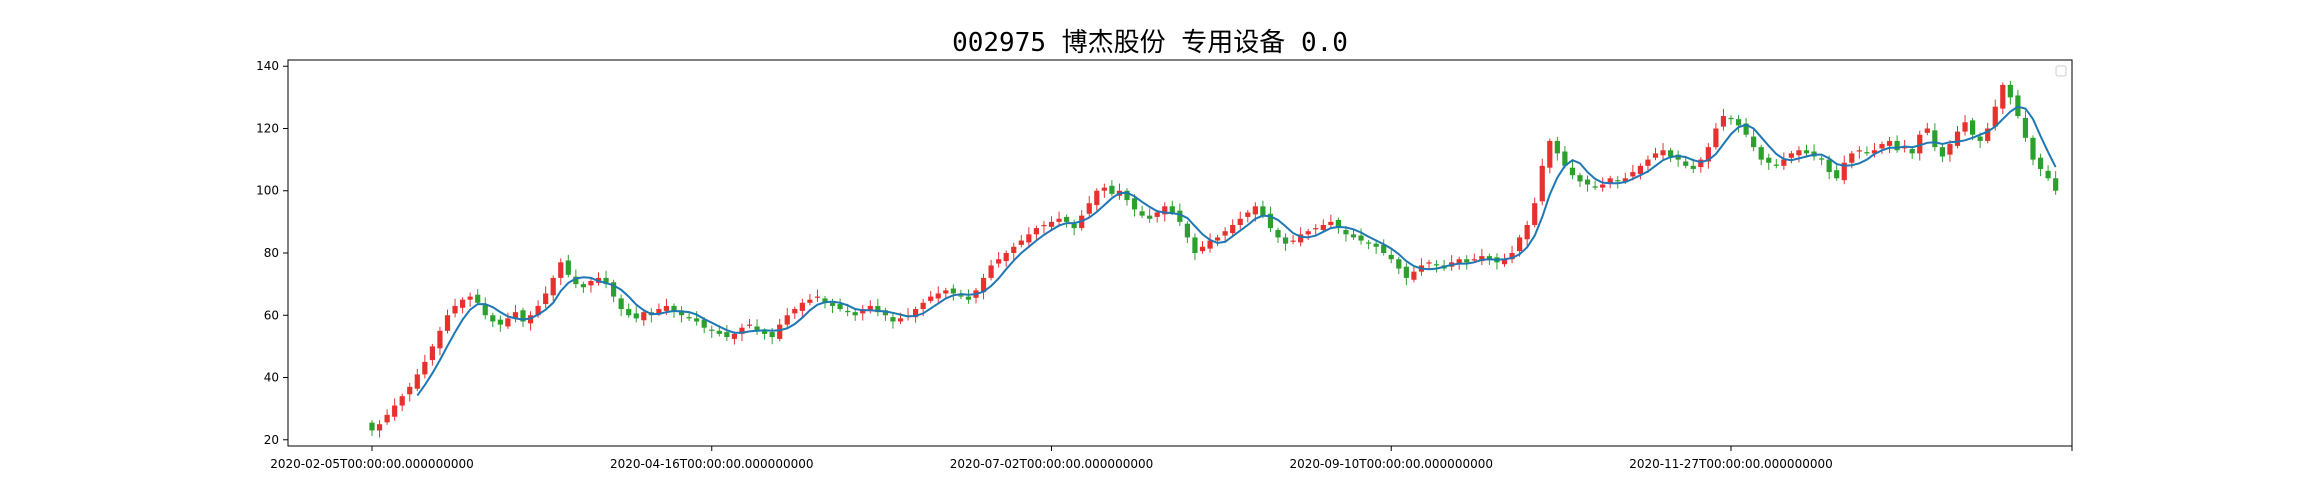 Image resolution: width=2300 pixels, height=500 pixels. Describe the element at coordinates (2061, 71) in the screenshot. I see `legend-box` at that location.